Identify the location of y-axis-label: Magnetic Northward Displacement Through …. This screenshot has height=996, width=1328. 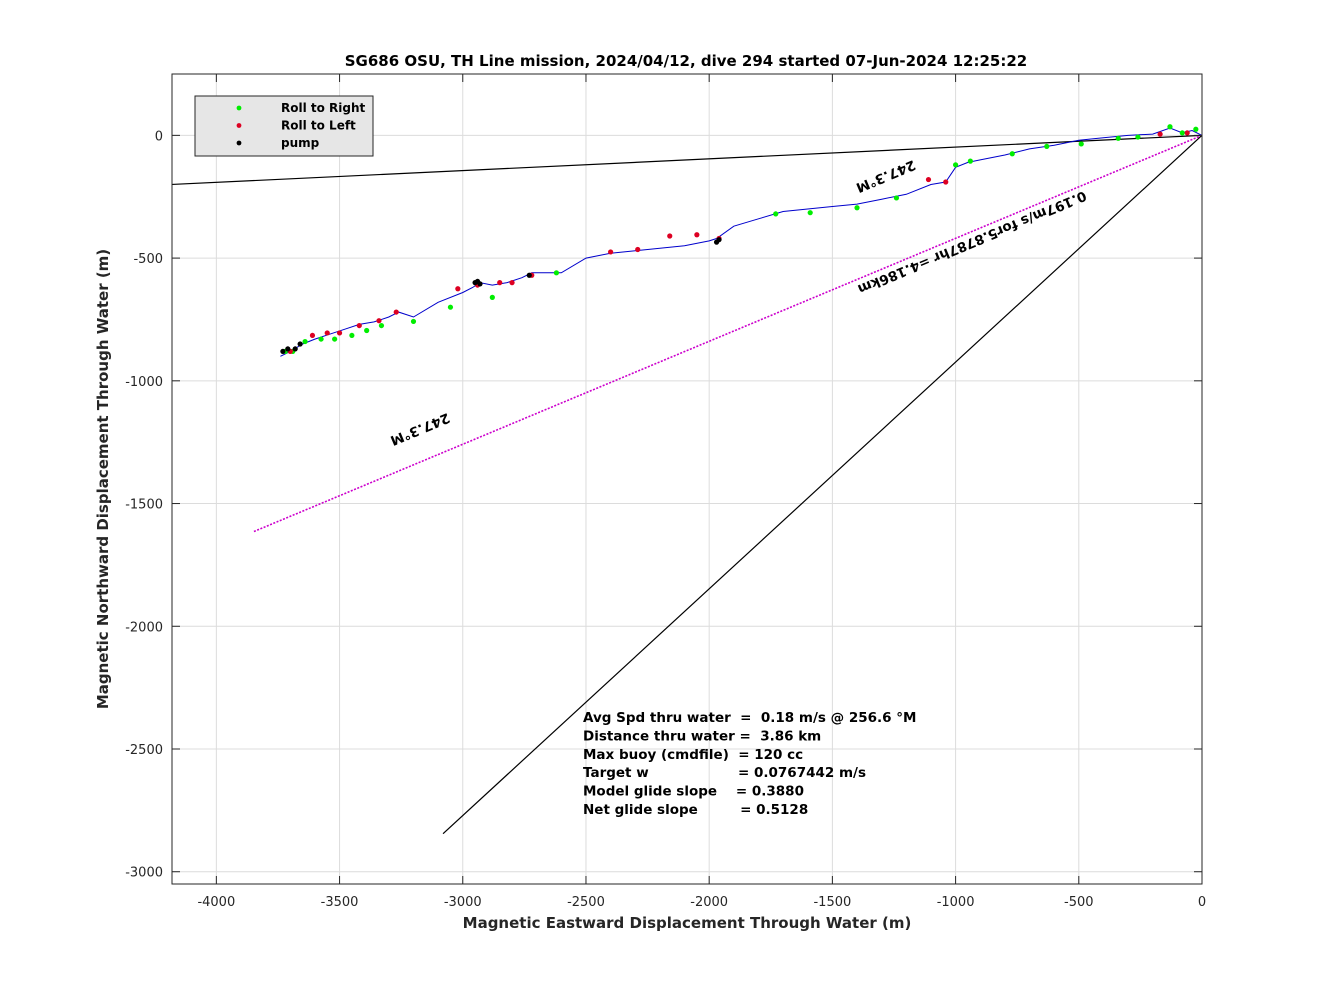
(103, 479).